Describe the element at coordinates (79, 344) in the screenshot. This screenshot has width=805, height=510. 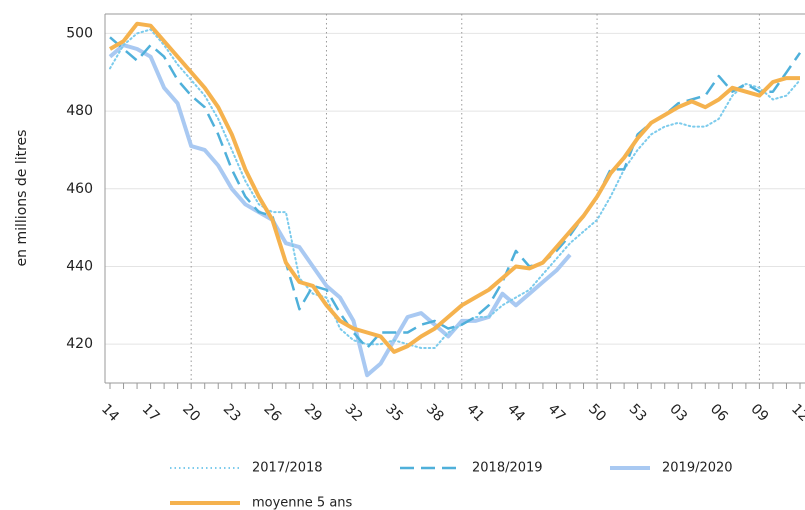
I see `y-tick-label: 420` at that location.